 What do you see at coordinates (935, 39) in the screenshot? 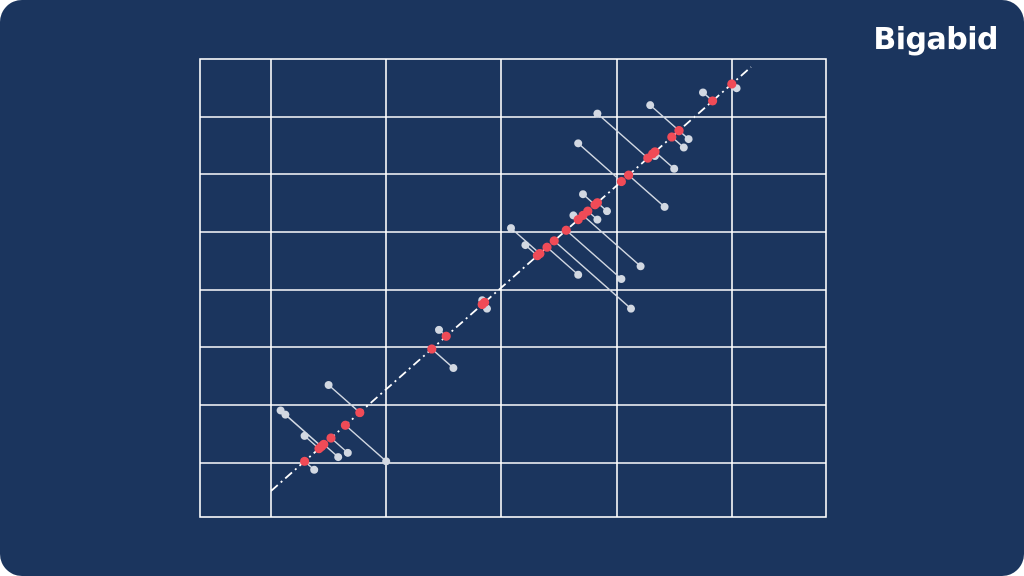
I see `brand-logo: Bigabid` at bounding box center [935, 39].